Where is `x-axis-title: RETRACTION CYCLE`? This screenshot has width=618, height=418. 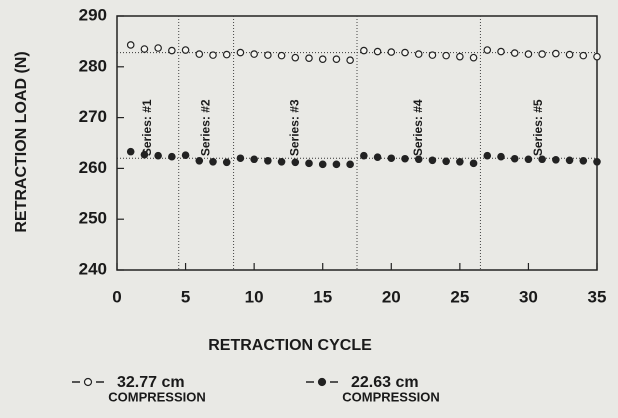
x-axis-title: RETRACTION CYCLE is located at coordinates (290, 345).